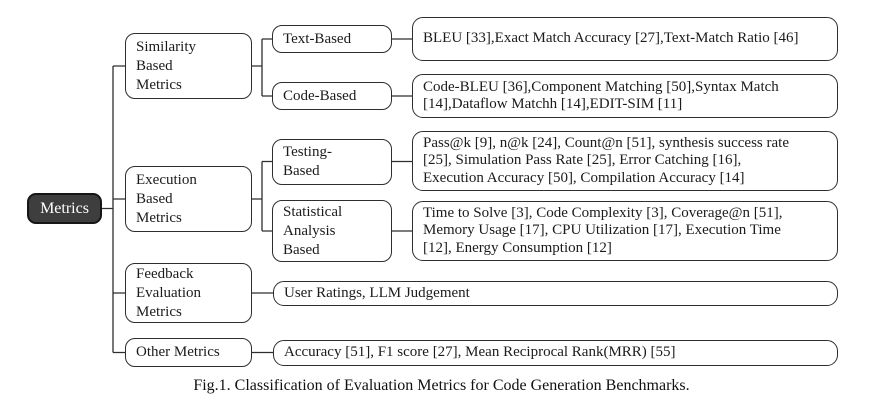  I want to click on node-label: Feedback Evaluation Metrics, so click(168, 292).